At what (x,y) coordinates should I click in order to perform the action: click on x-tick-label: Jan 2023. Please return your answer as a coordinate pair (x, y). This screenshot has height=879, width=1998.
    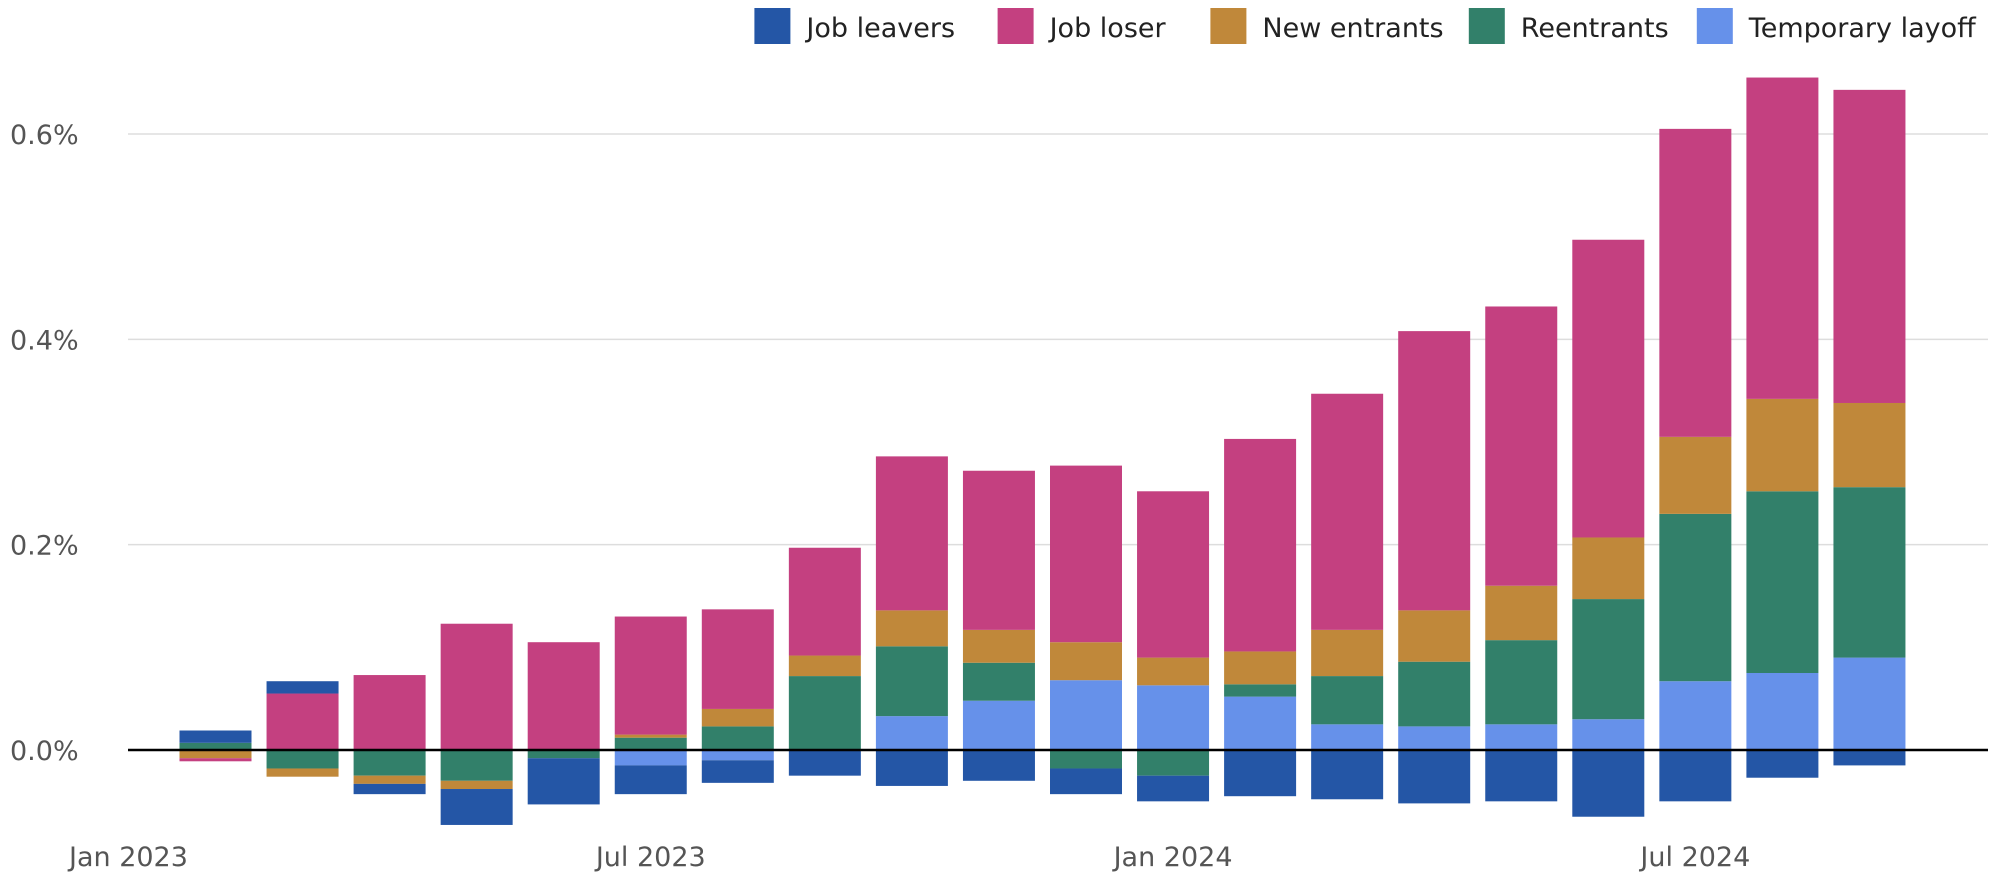
    Looking at the image, I should click on (127, 857).